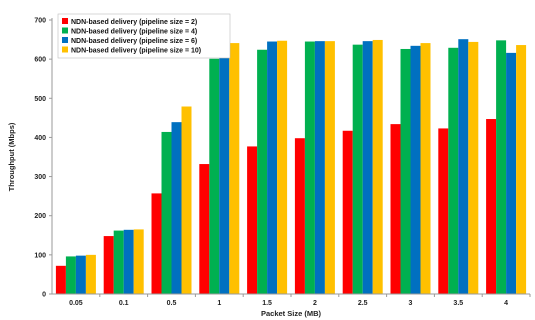 The height and width of the screenshot is (320, 535). I want to click on bar-0.05-series-3, so click(80, 274).